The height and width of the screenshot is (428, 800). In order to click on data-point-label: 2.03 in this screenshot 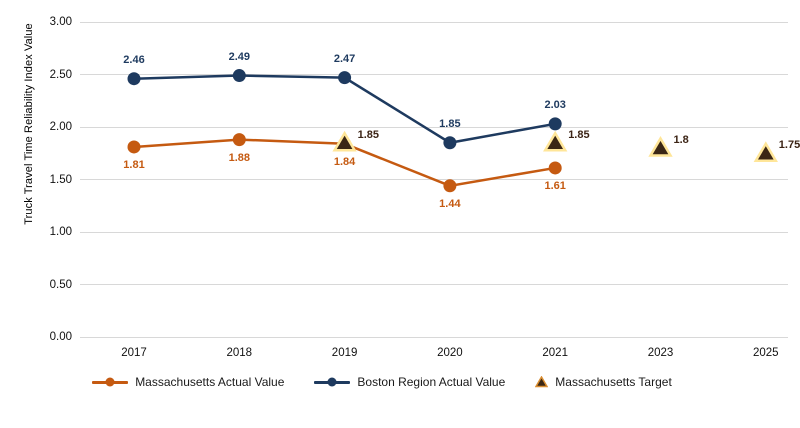, I will do `click(555, 104)`.